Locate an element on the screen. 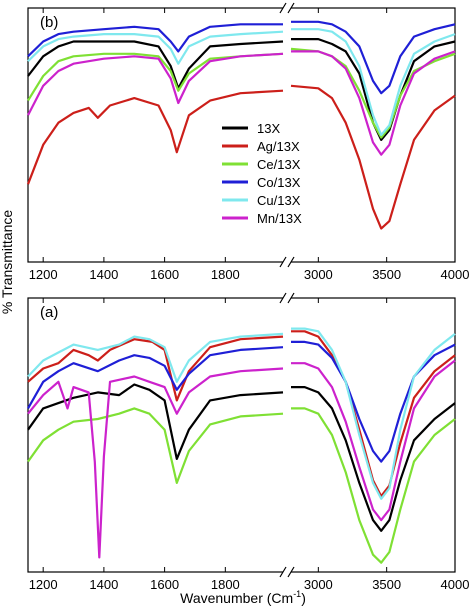 This screenshot has height=610, width=473. legend: 13X Ag/13X Ce/13X Co/13X Cu/13X Mn/13X is located at coordinates (262, 173).